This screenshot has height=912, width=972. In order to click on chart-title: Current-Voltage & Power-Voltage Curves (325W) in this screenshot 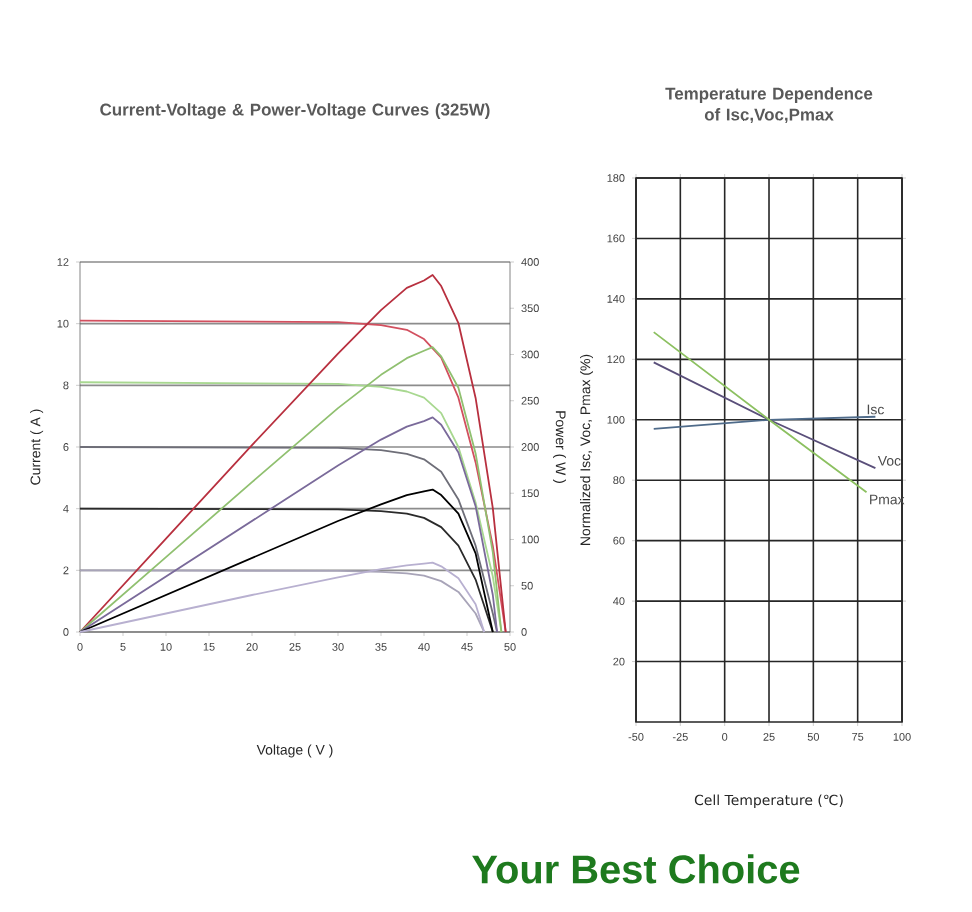, I will do `click(295, 111)`.